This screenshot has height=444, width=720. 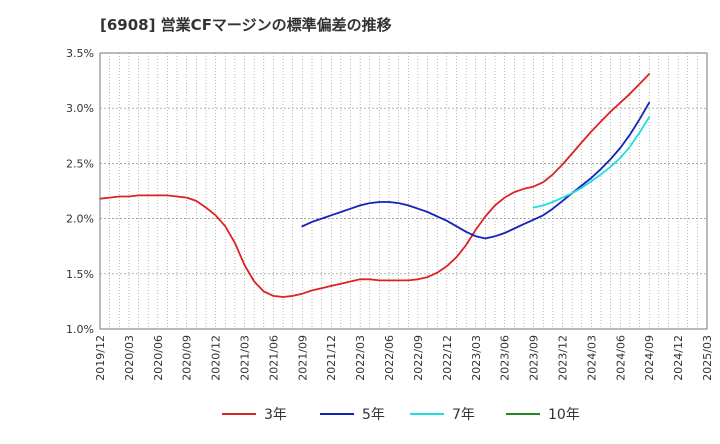 I want to click on y-tick-label: 3.5%, so click(x=80, y=53).